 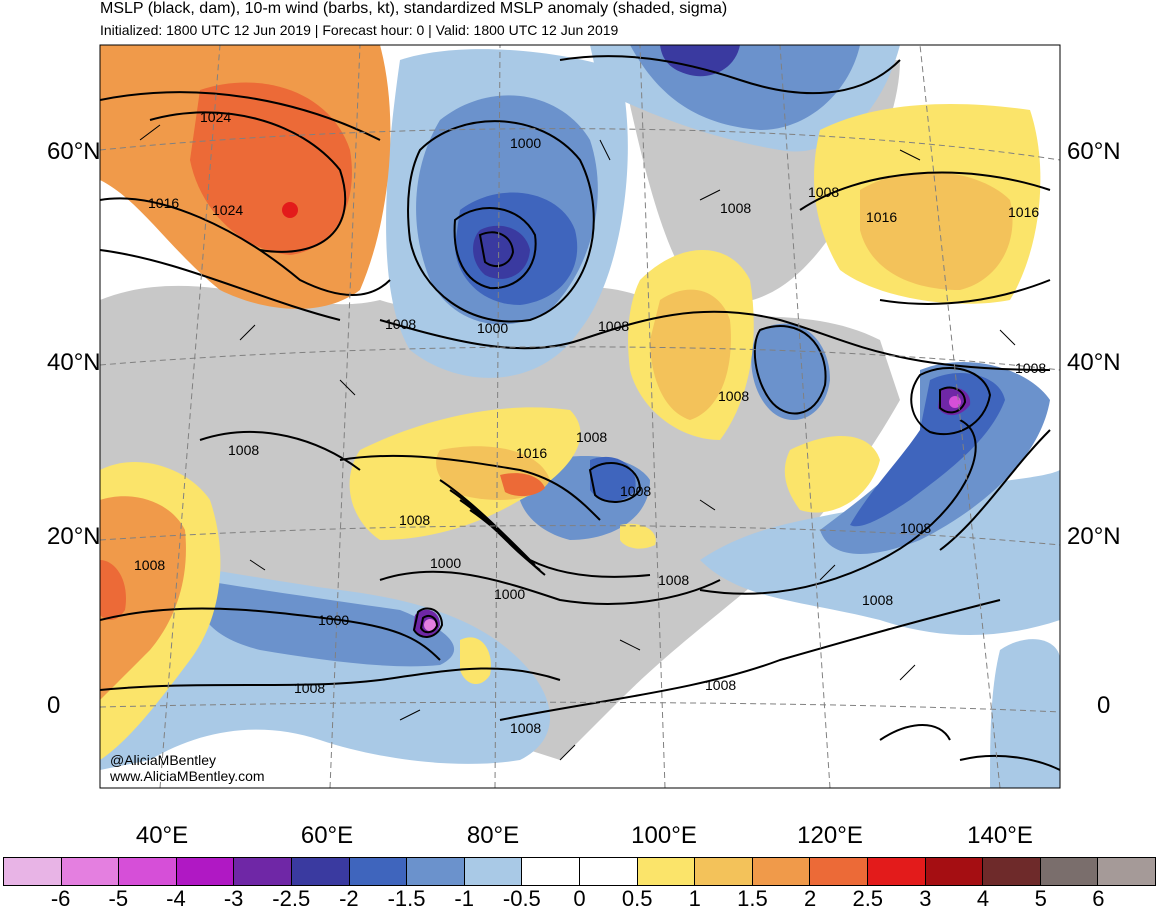 What do you see at coordinates (810, 898) in the screenshot?
I see `colorbar-label: 2` at bounding box center [810, 898].